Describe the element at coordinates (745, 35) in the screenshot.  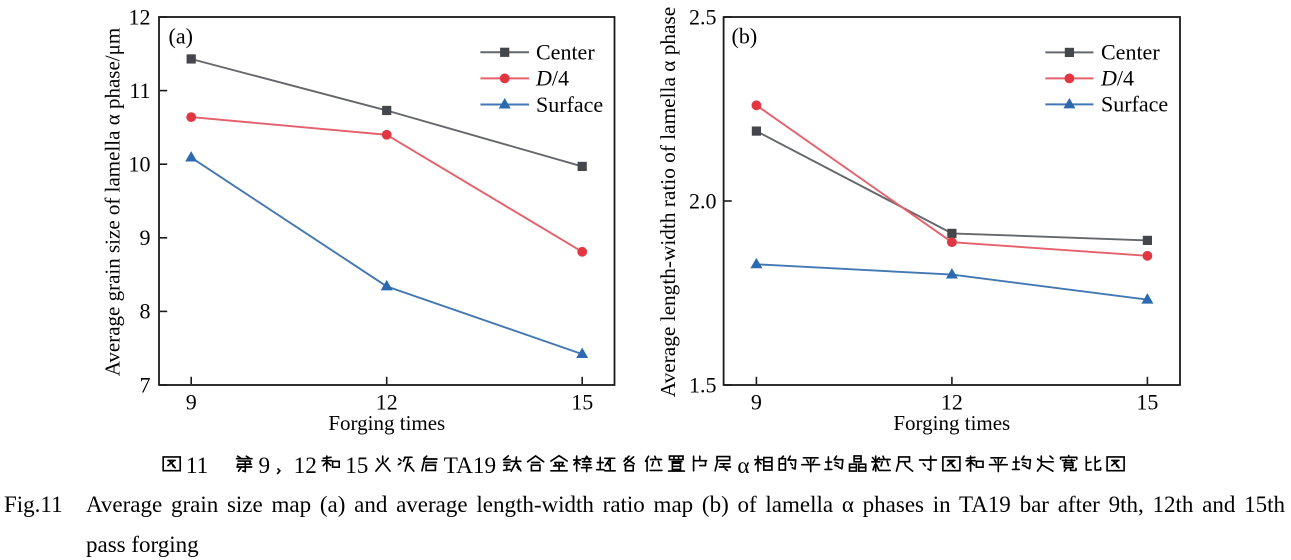
I see `svg-text: (b)` at that location.